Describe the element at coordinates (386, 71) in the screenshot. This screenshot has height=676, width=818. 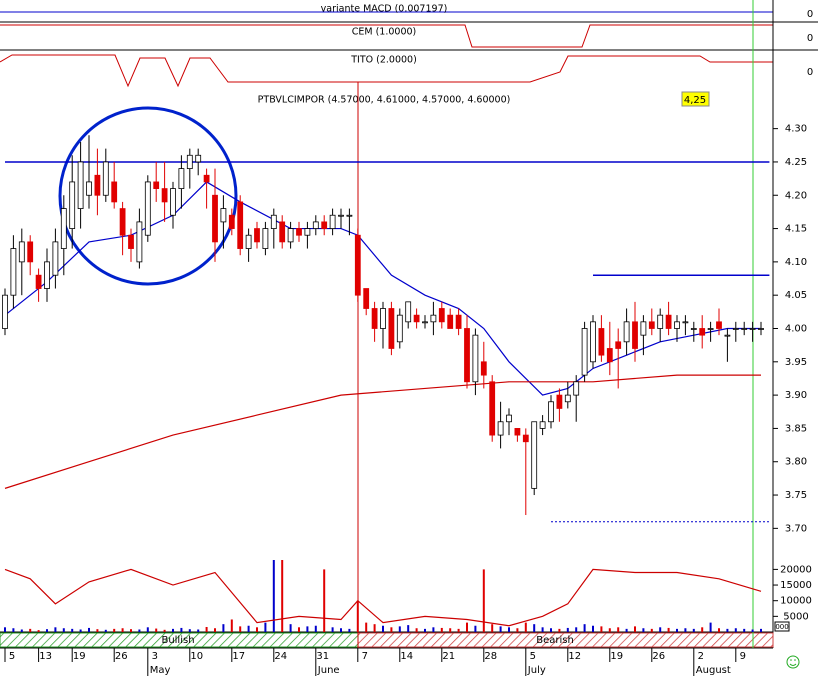
I see `tito-line` at that location.